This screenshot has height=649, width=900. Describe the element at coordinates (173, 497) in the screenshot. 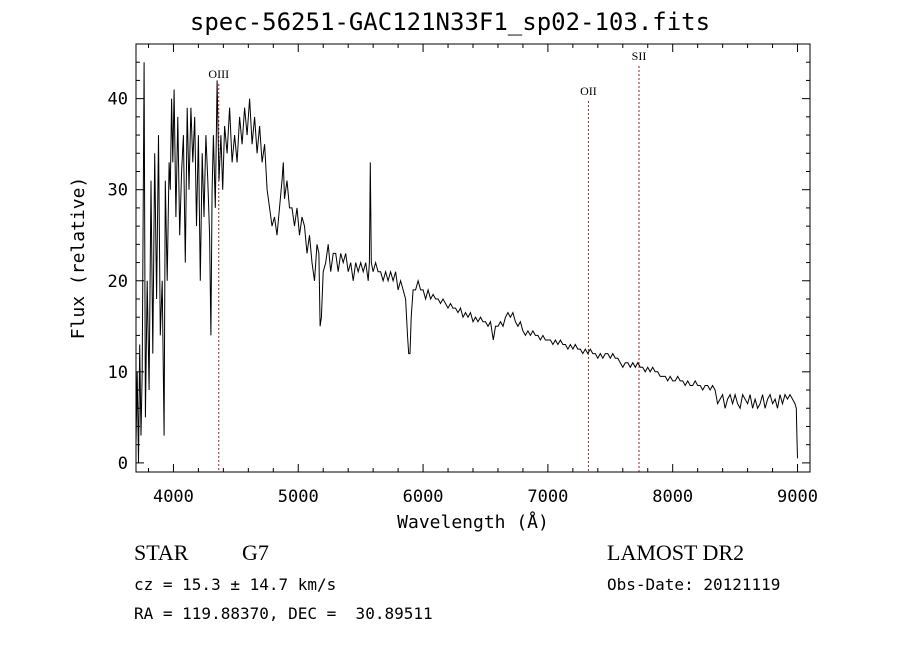

I see `x-tick-label: 4000` at that location.